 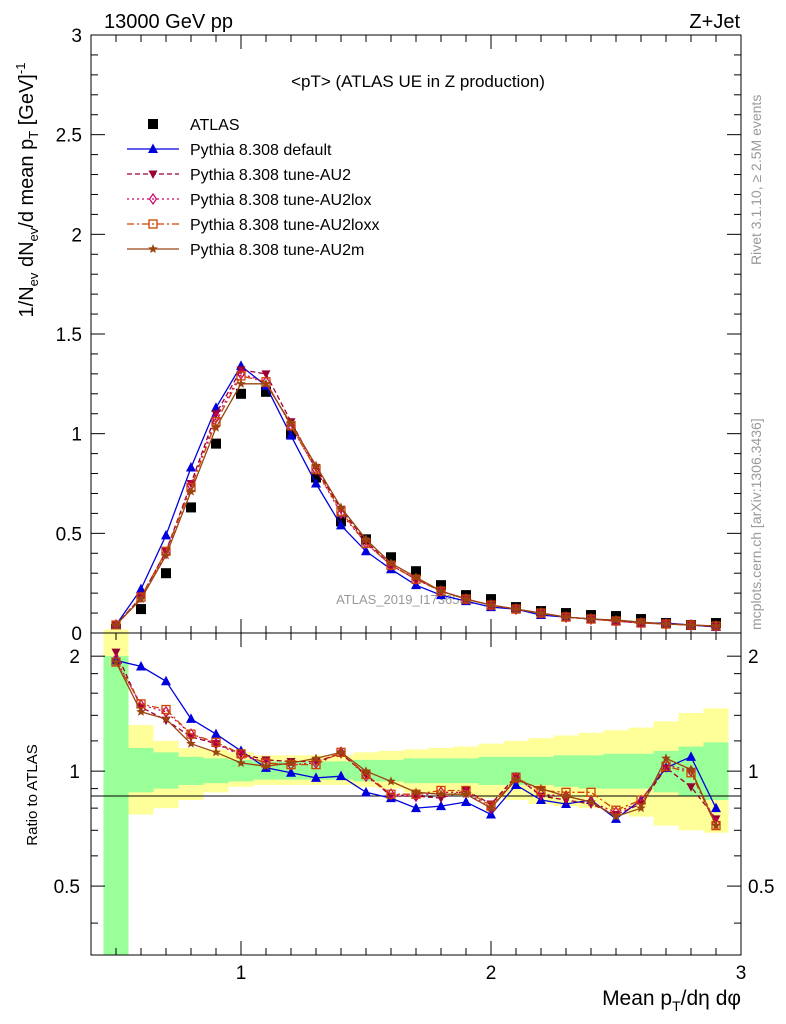 I want to click on legend-label: Pythia 8.308 tune-AU2loxx, so click(x=284, y=225).